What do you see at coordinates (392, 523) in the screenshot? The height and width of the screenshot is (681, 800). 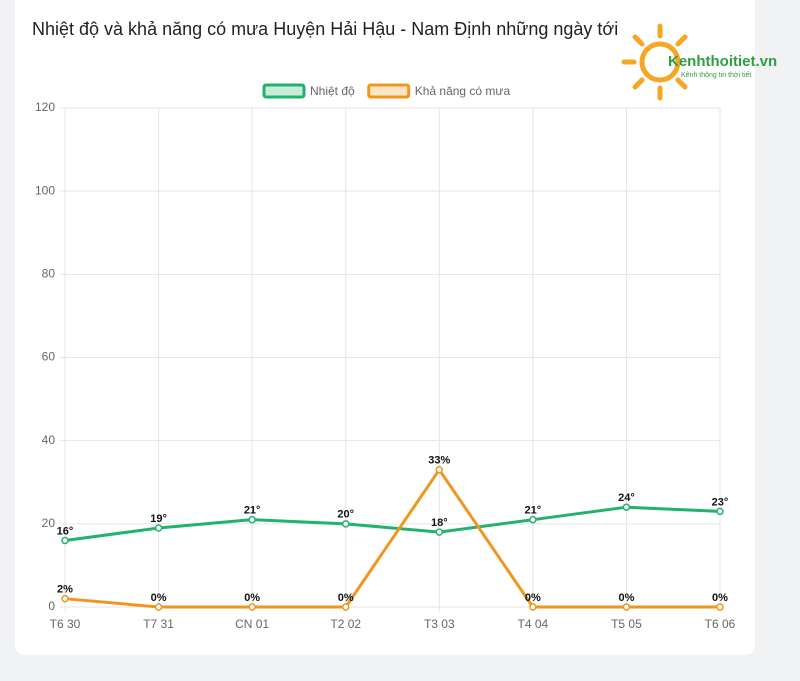 I see `series-line` at bounding box center [392, 523].